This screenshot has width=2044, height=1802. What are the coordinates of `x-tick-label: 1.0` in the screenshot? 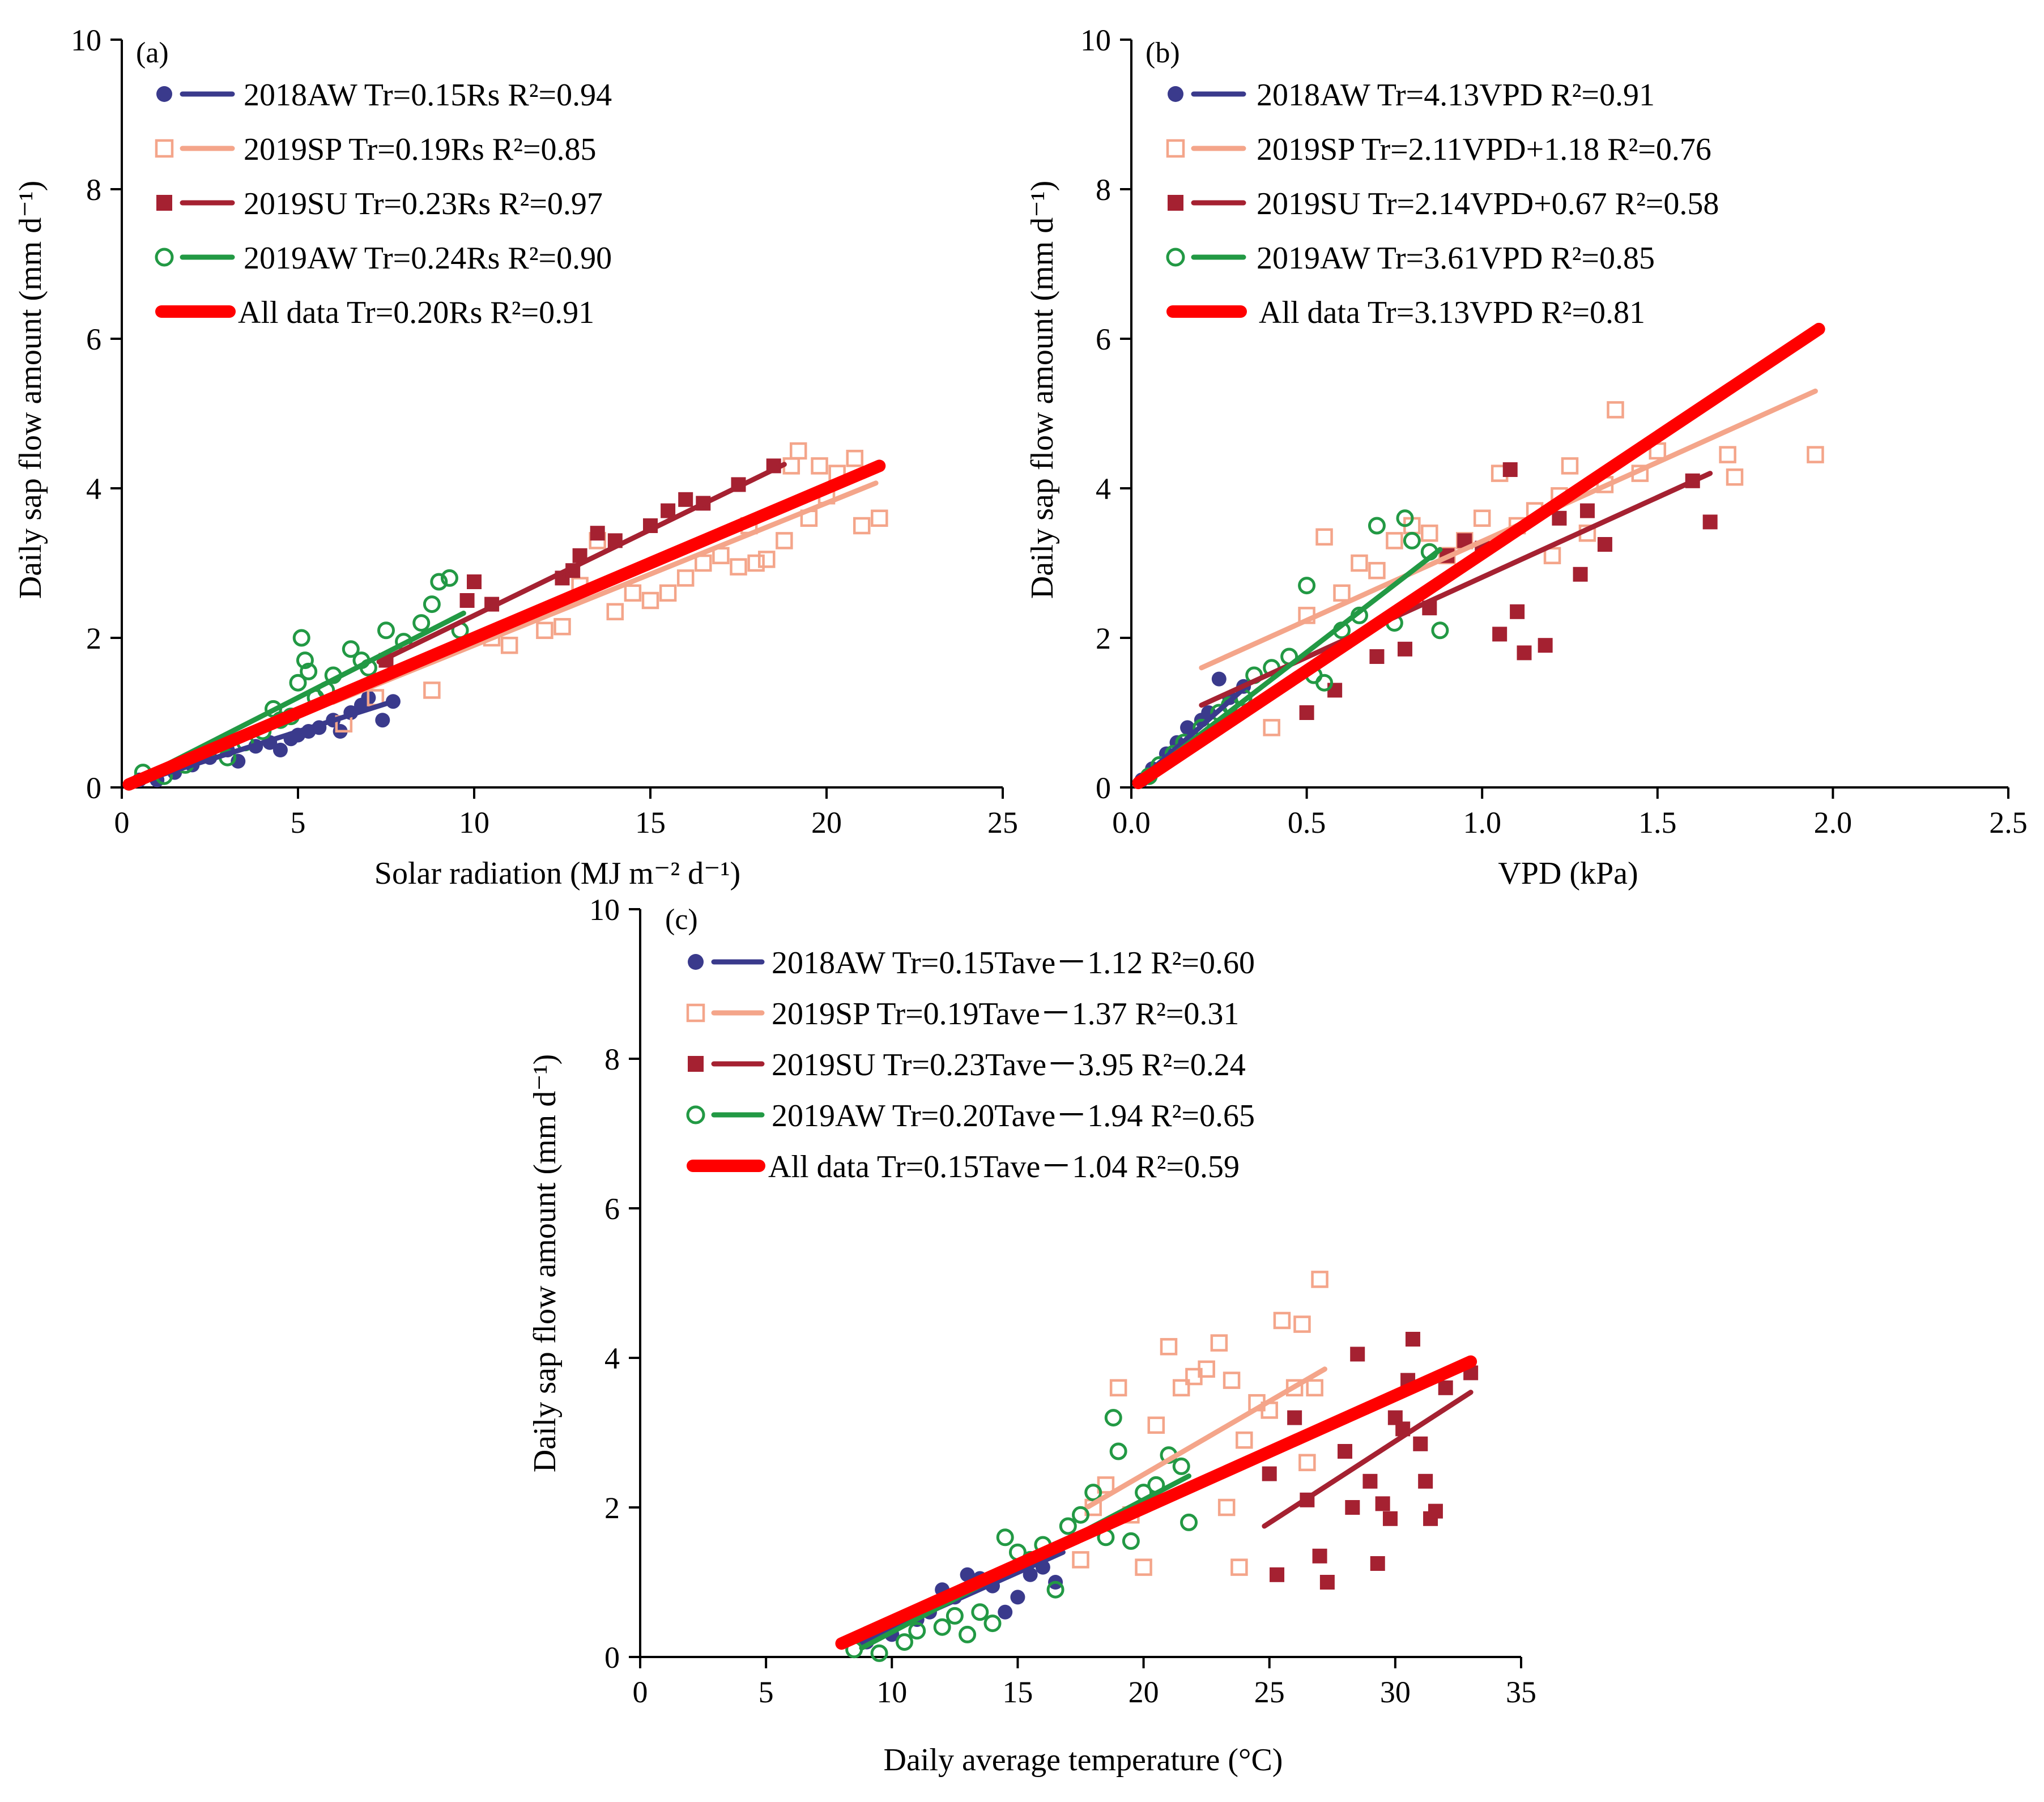 It's located at (1482, 823).